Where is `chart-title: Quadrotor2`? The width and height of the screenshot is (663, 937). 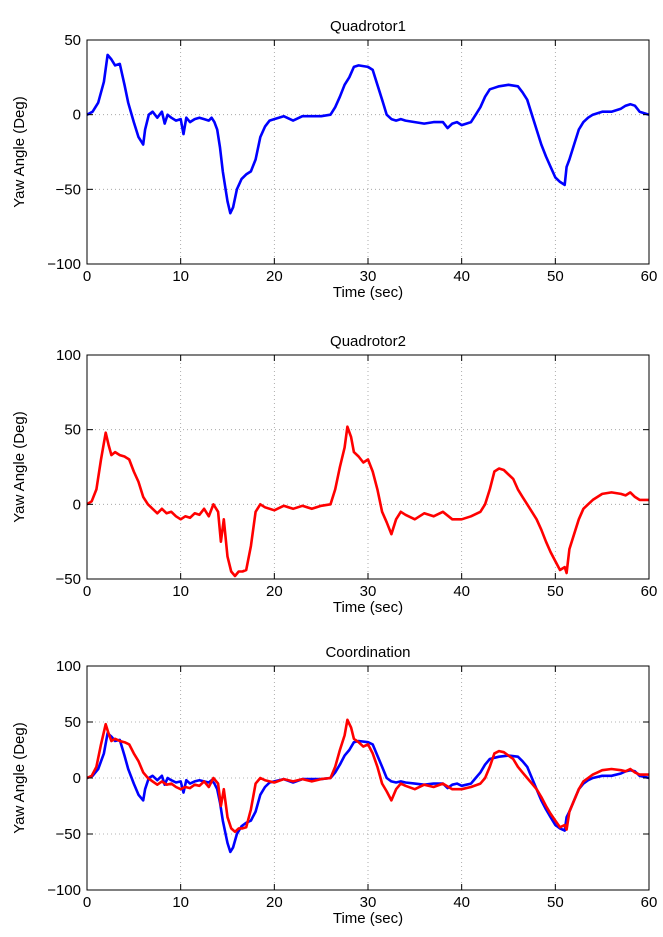 chart-title: Quadrotor2 is located at coordinates (368, 341).